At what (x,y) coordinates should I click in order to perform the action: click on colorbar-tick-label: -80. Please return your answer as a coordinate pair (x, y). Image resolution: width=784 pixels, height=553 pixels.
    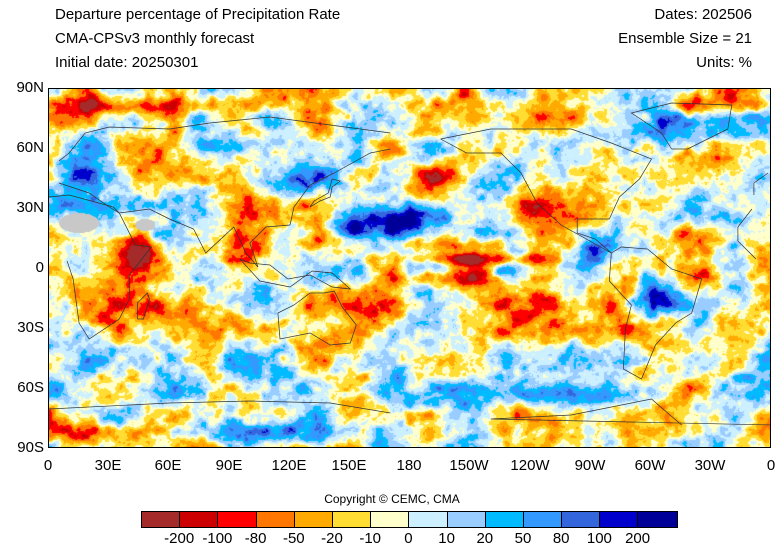
    Looking at the image, I should click on (255, 538).